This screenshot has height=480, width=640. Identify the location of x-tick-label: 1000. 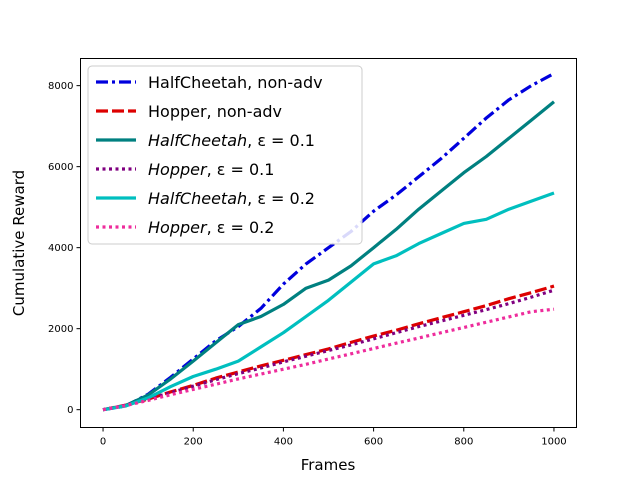
(553, 442).